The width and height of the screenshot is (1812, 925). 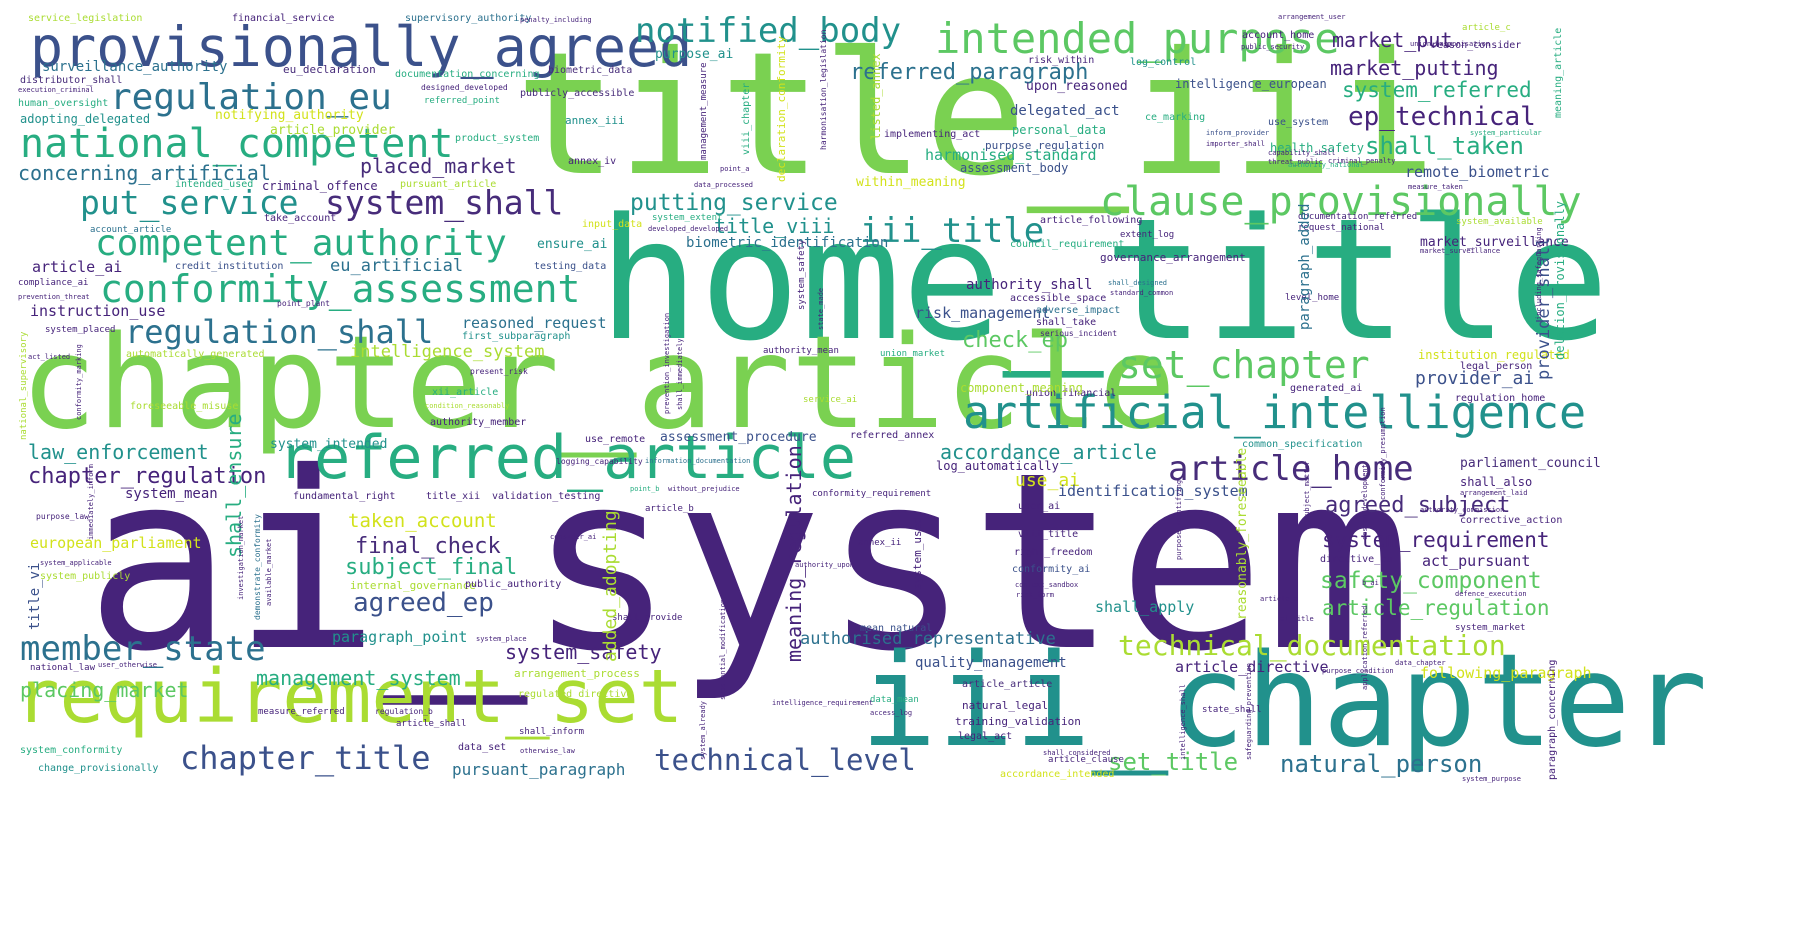 I want to click on word: take_account, so click(x=300, y=218).